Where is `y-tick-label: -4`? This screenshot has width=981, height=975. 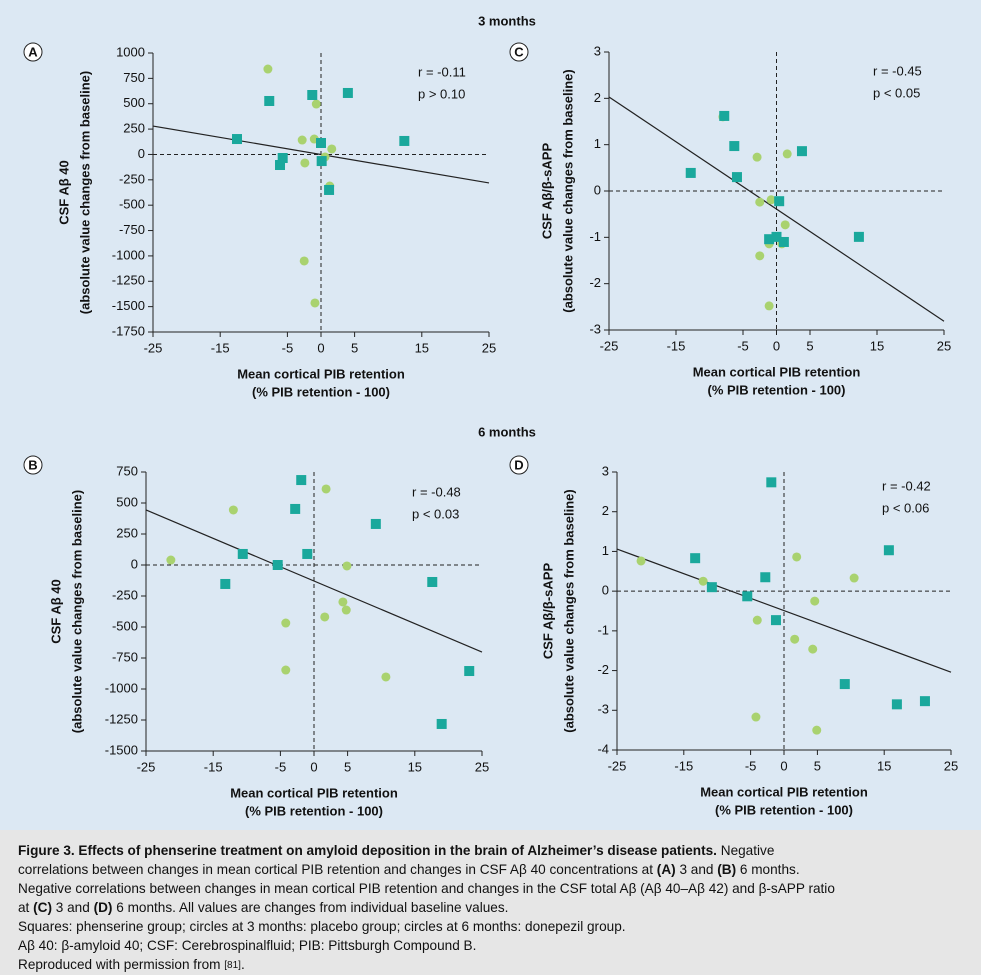 y-tick-label: -4 is located at coordinates (603, 748).